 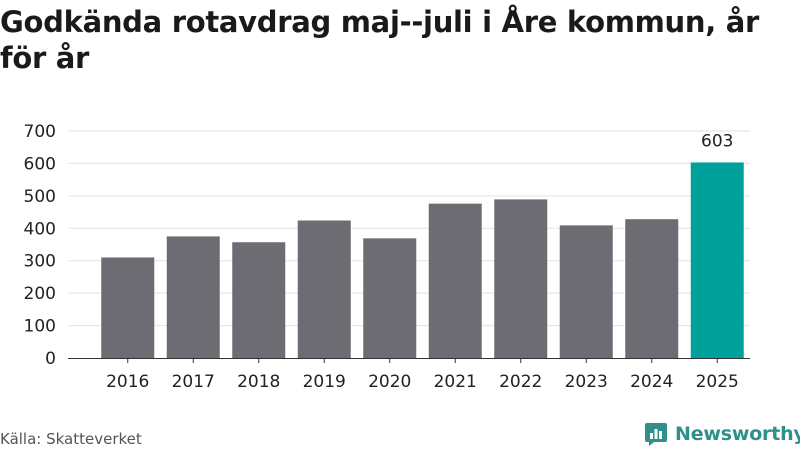 What do you see at coordinates (656, 434) in the screenshot?
I see `newsworthy-logo-icon` at bounding box center [656, 434].